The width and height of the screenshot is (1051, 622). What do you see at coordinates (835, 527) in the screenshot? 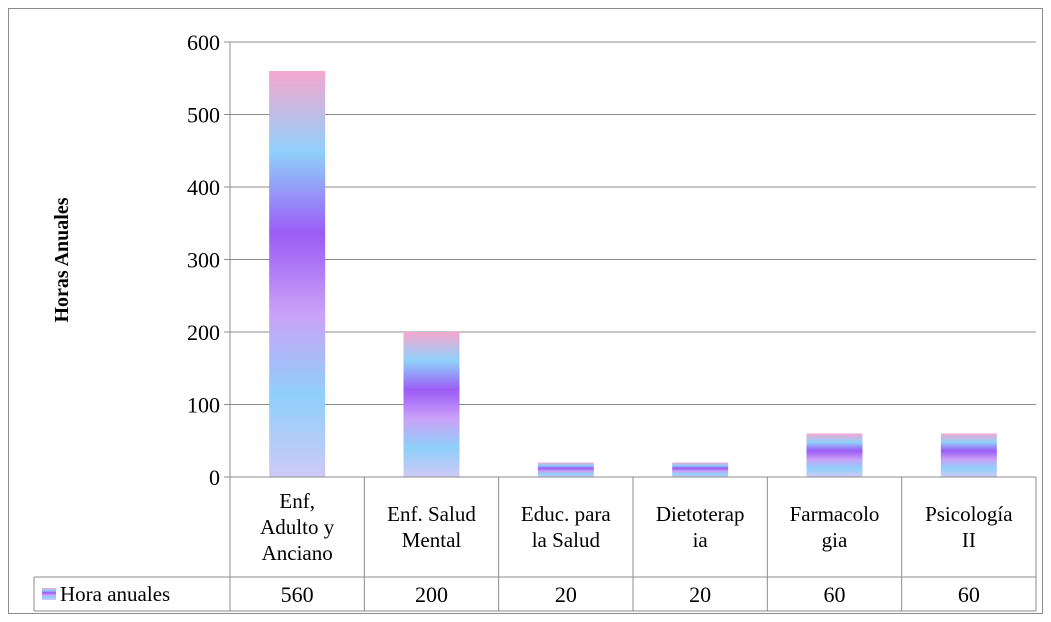
I see `category-label: Farmacolo gia` at bounding box center [835, 527].